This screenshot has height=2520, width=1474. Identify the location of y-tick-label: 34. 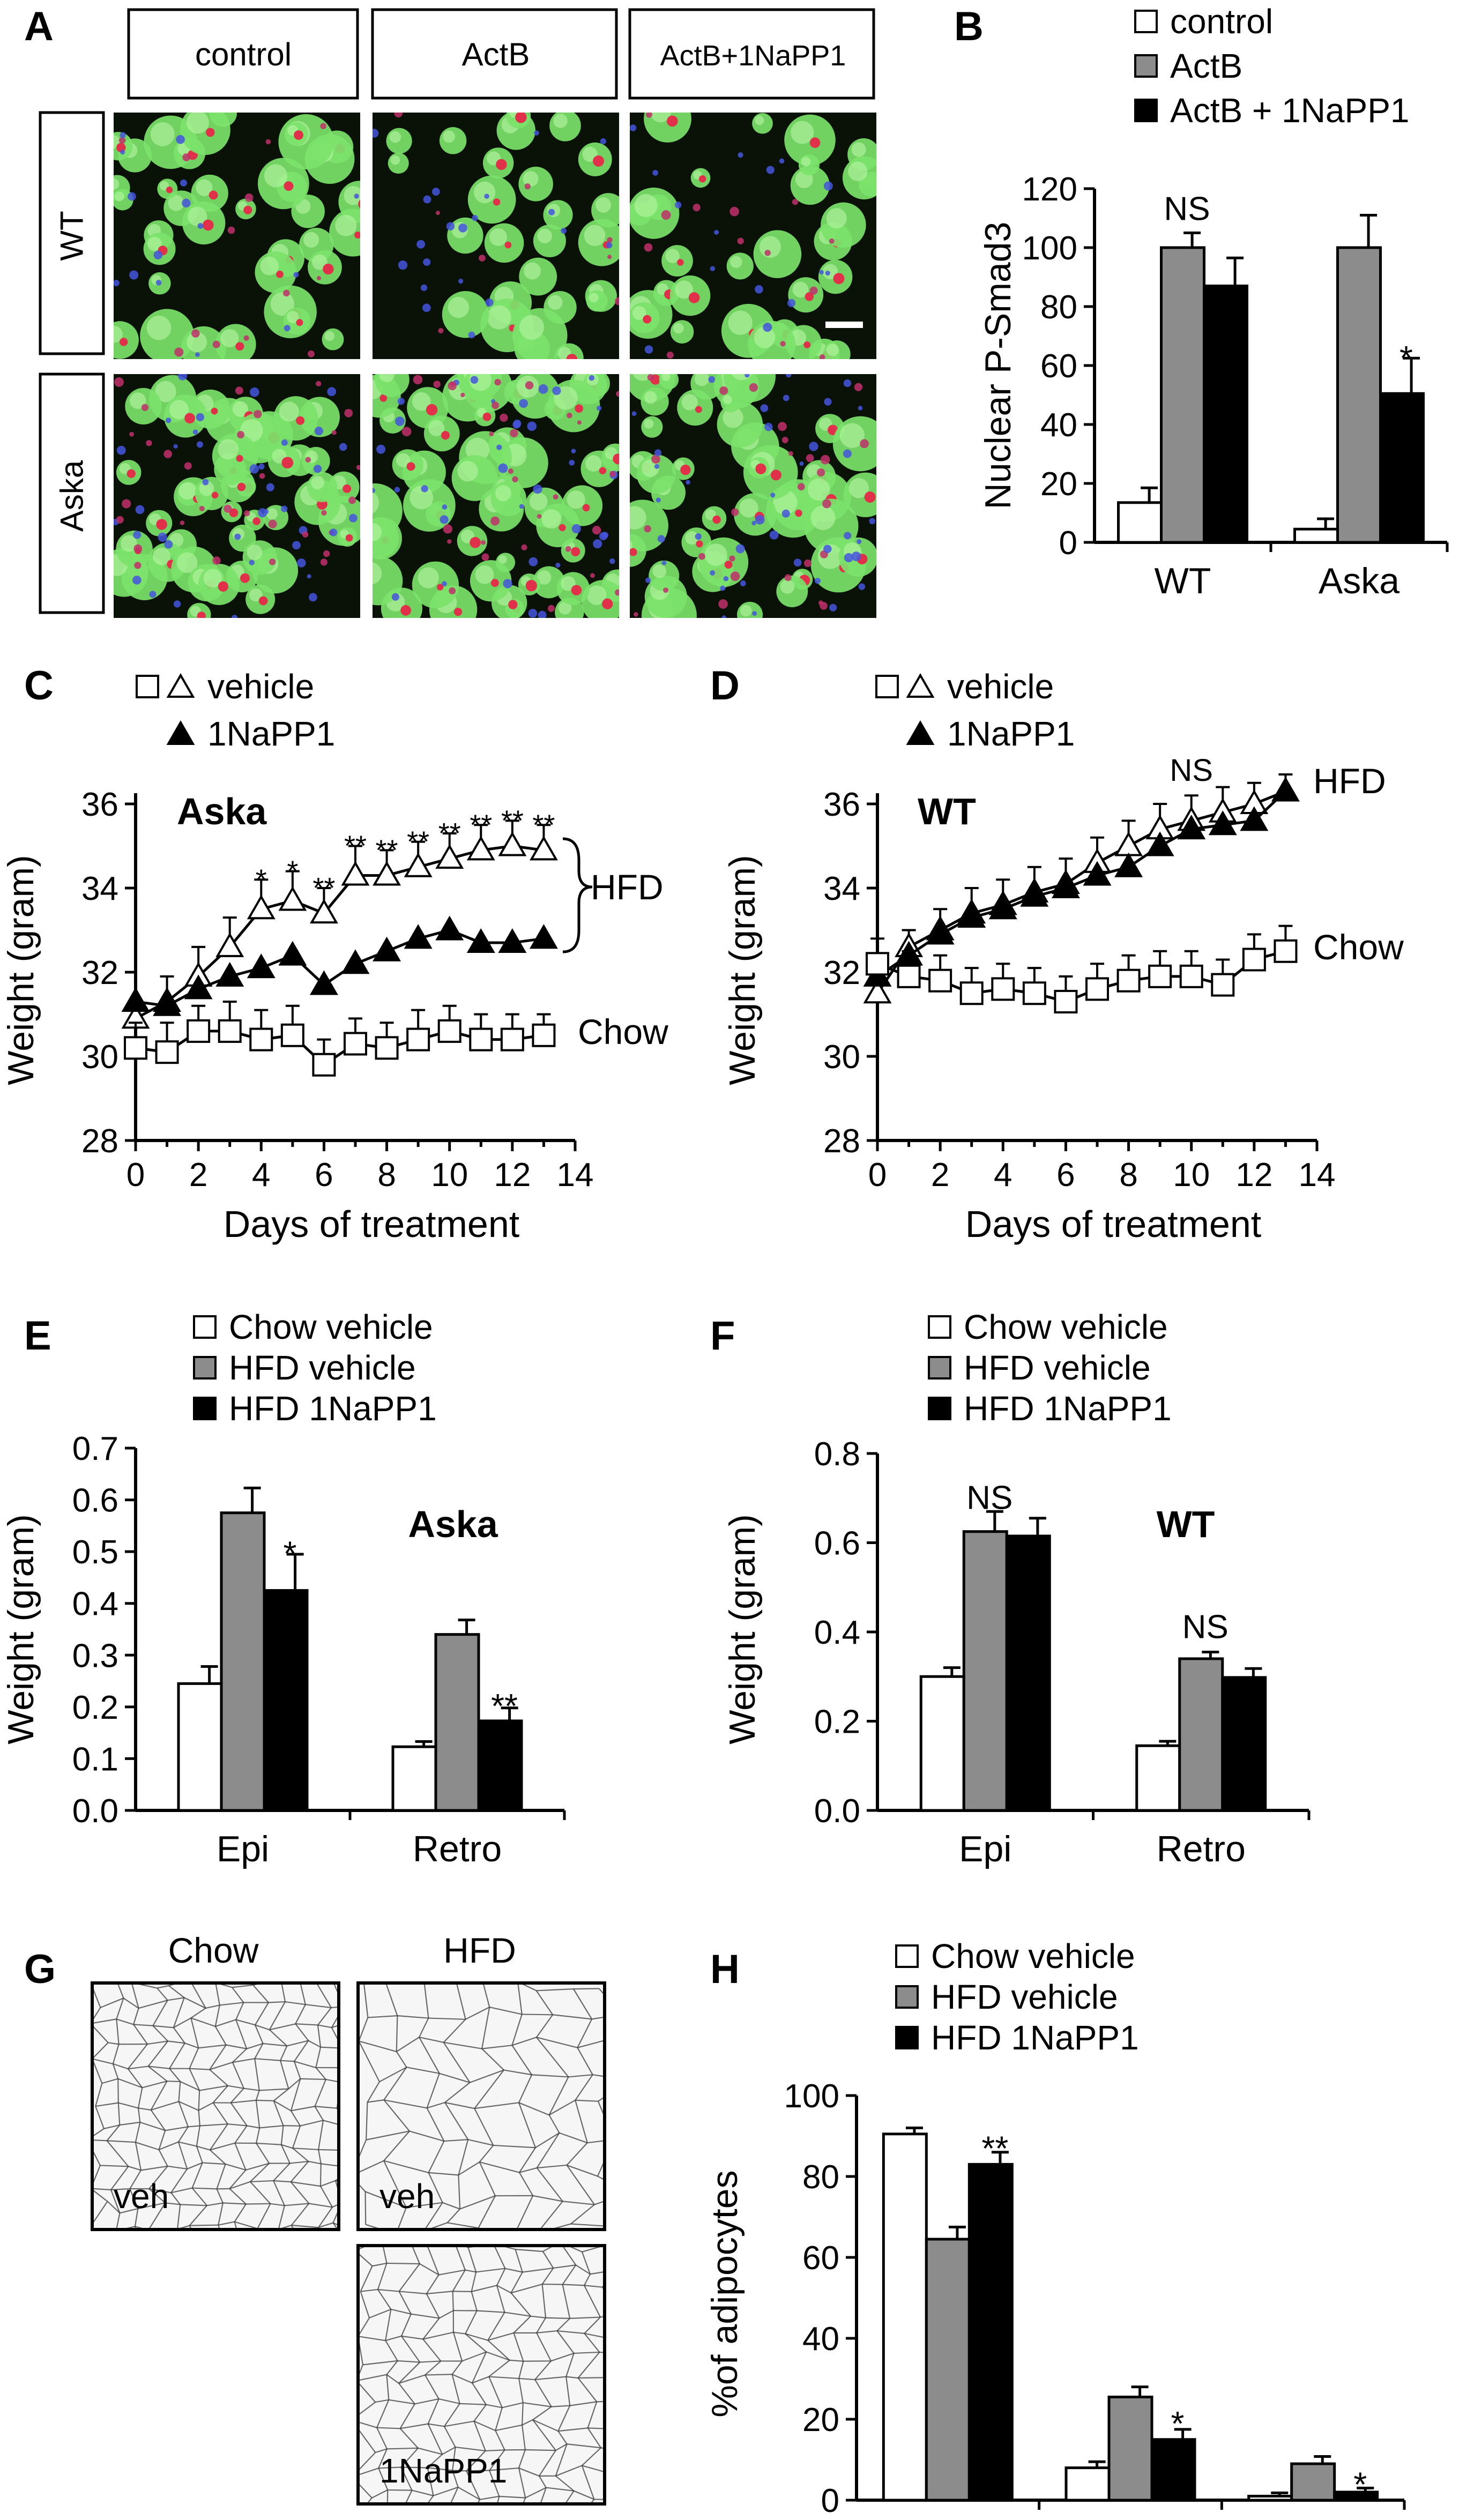
(841, 888).